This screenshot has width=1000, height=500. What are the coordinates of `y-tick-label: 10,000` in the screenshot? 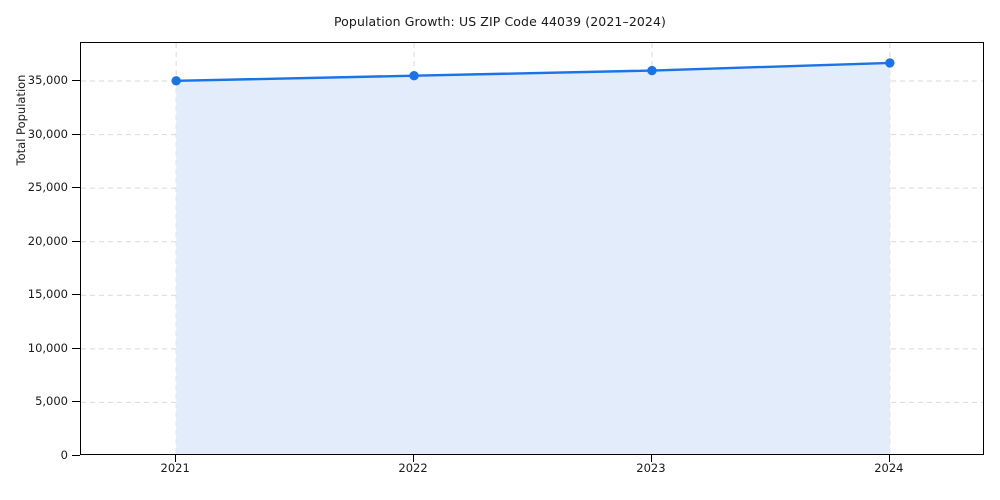 It's located at (47, 347).